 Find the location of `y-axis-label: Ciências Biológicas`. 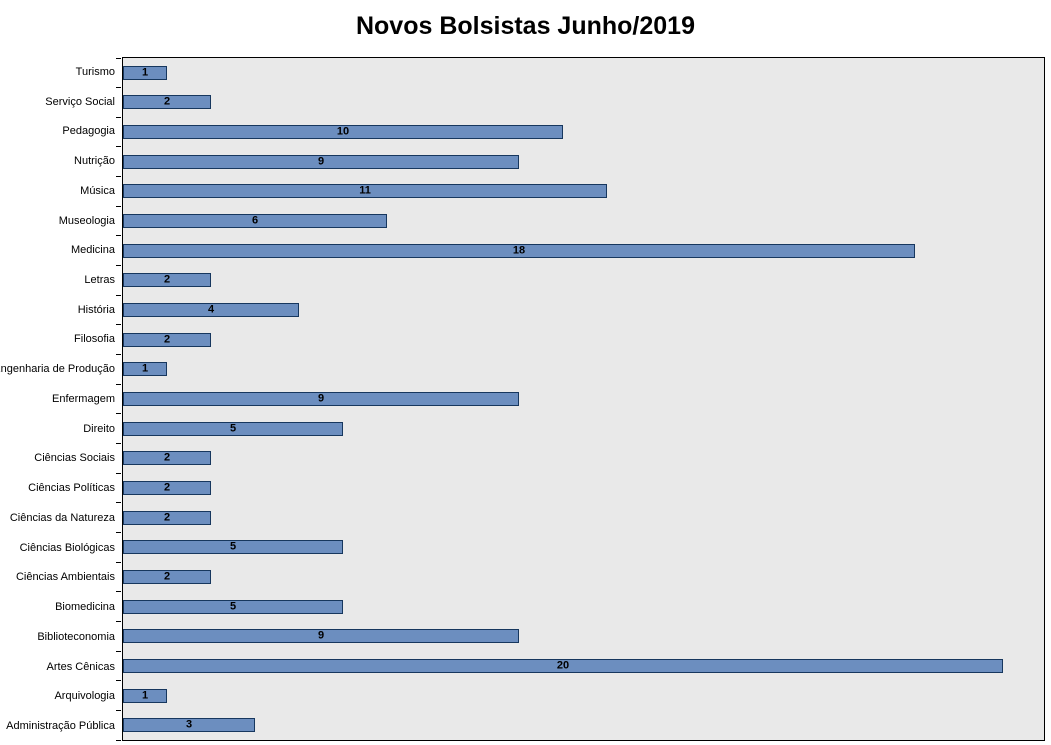

y-axis-label: Ciências Biológicas is located at coordinates (67, 547).